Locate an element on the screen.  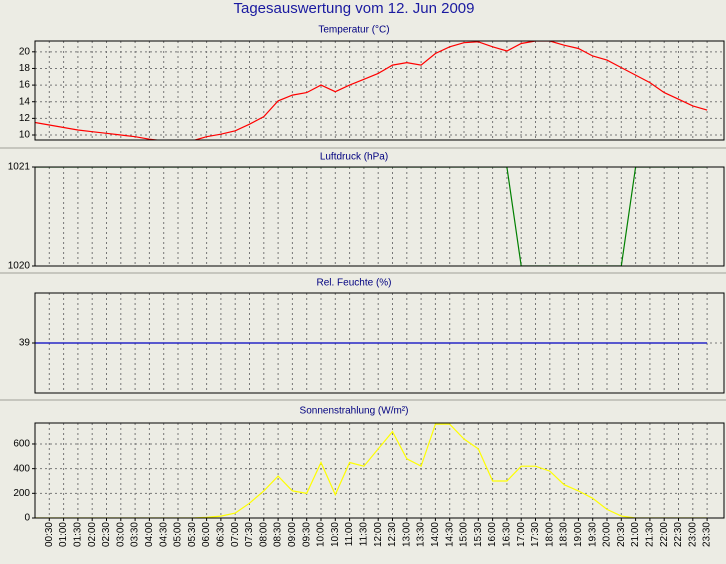
y-tick-label: 10 is located at coordinates (25, 135).